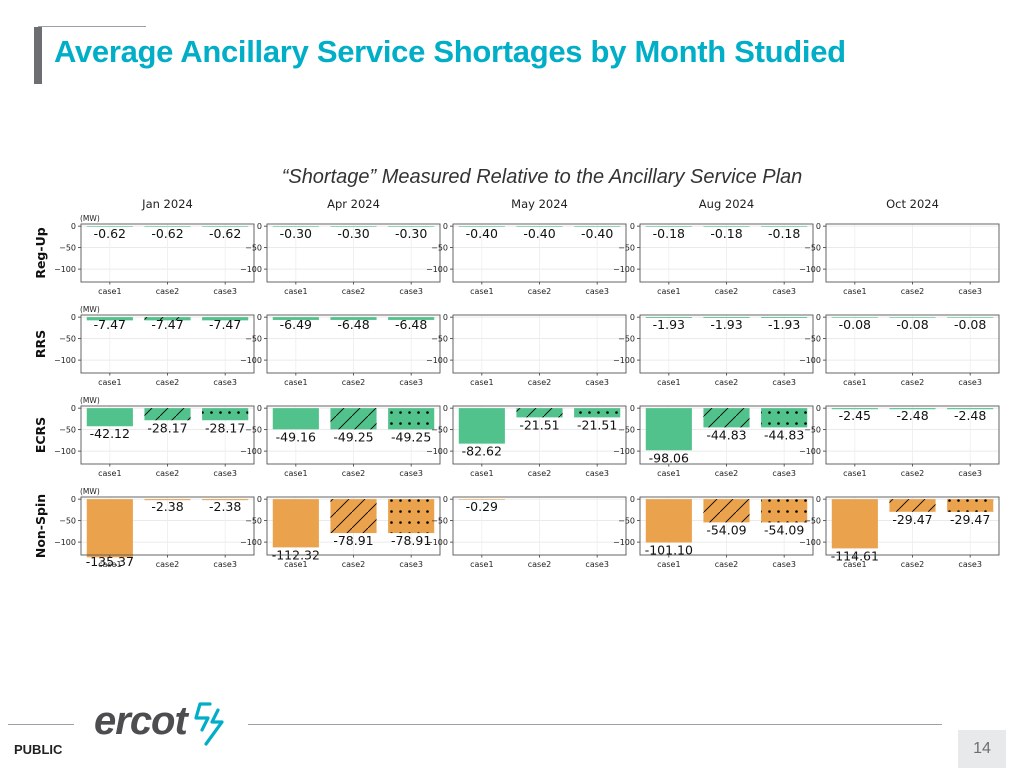 The image size is (1024, 768). I want to click on panel-rrs-4: -0.08 case1 -0.08 case2 -0.08 case3 0 −50 −100, so click(899, 350).